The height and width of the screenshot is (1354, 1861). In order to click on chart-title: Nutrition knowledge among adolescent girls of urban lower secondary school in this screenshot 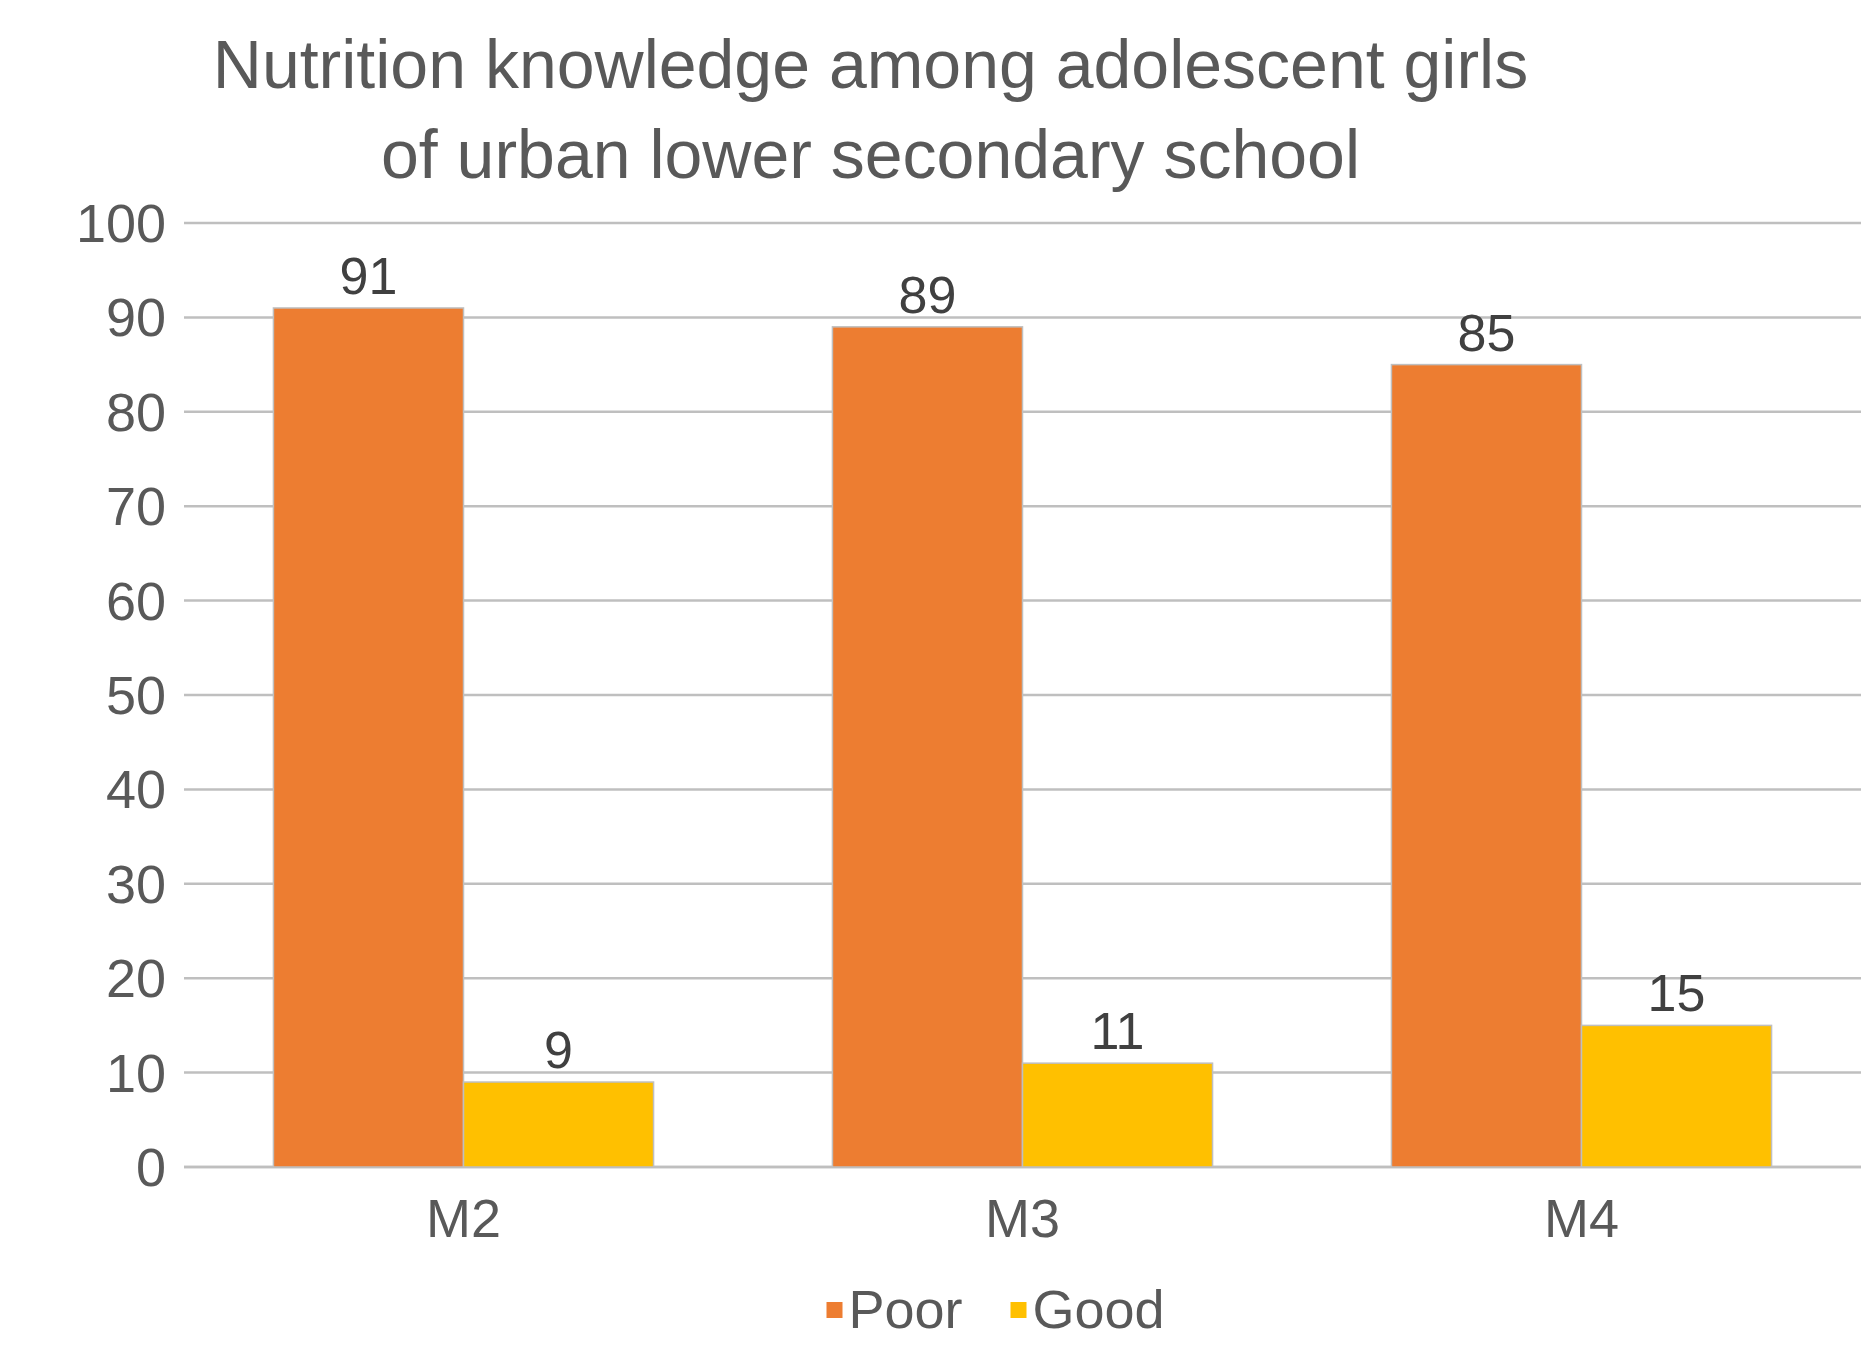, I will do `click(870, 109)`.